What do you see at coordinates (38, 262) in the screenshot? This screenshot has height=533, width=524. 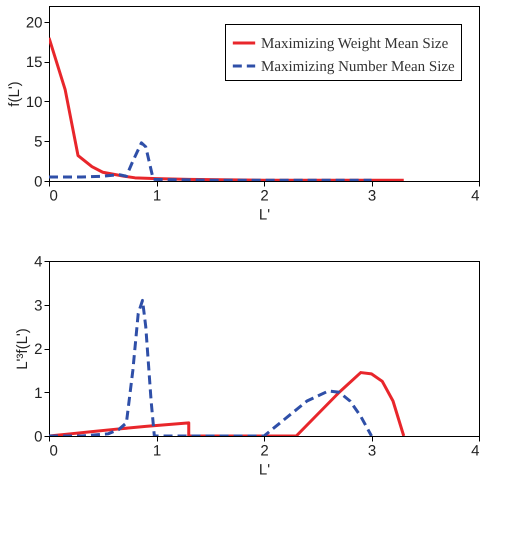 I see `y-tick-label: 4` at bounding box center [38, 262].